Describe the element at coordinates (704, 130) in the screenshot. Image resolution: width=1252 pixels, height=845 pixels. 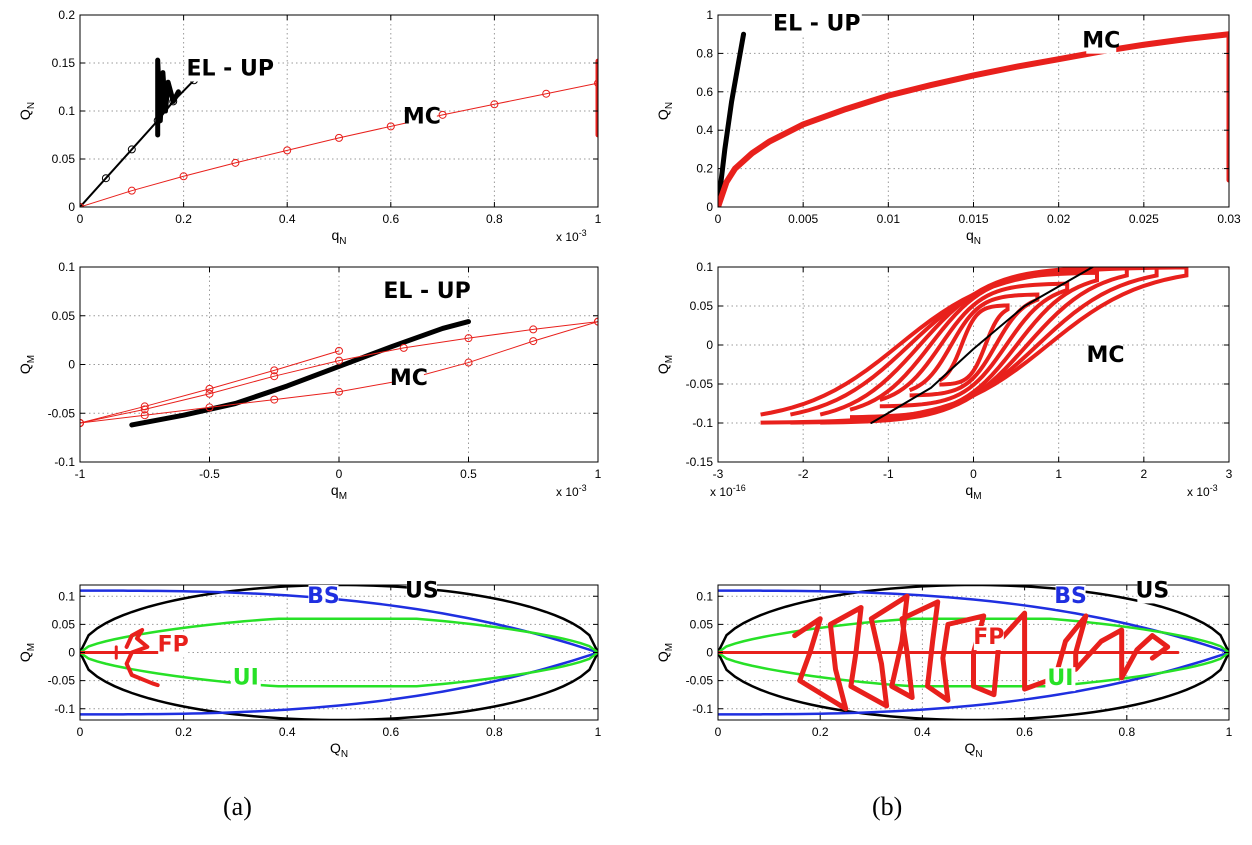
I see `y-tick-label: 0.4` at that location.